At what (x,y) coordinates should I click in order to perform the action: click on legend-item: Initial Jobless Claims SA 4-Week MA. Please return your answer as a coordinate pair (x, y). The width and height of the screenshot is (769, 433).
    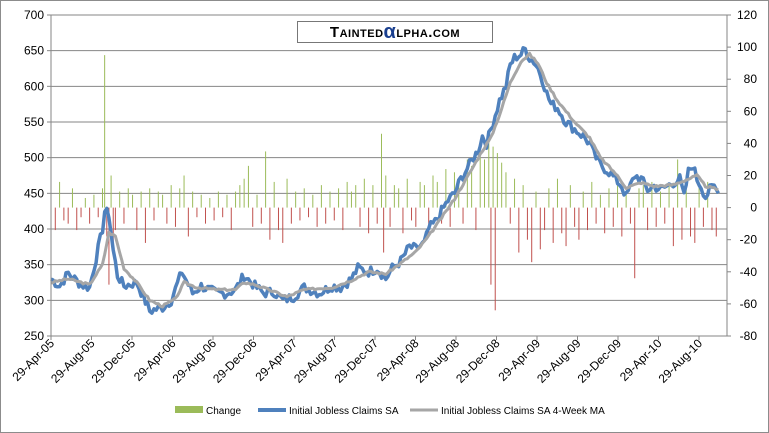
    Looking at the image, I should click on (507, 411).